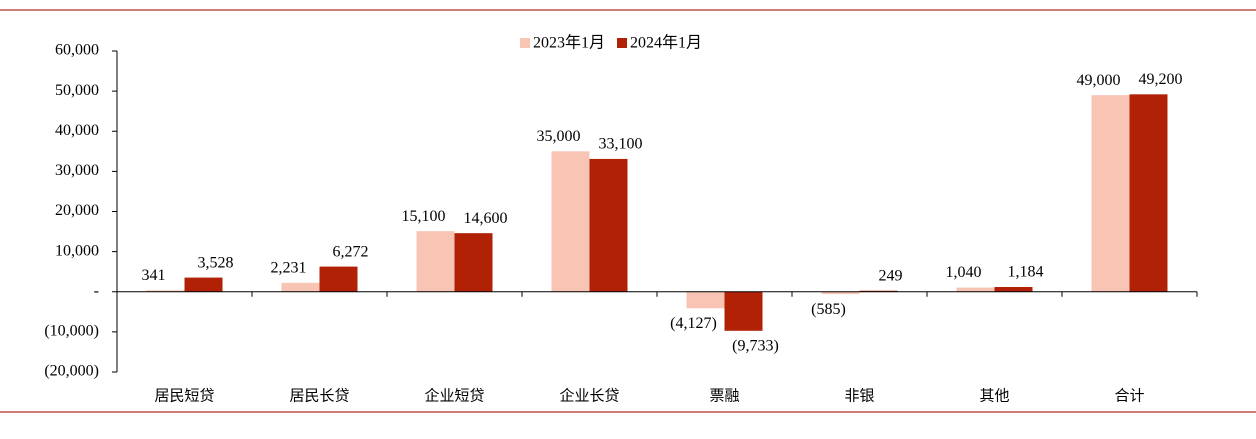 Image resolution: width=1256 pixels, height=439 pixels. What do you see at coordinates (154, 275) in the screenshot?
I see `value-label: 341` at bounding box center [154, 275].